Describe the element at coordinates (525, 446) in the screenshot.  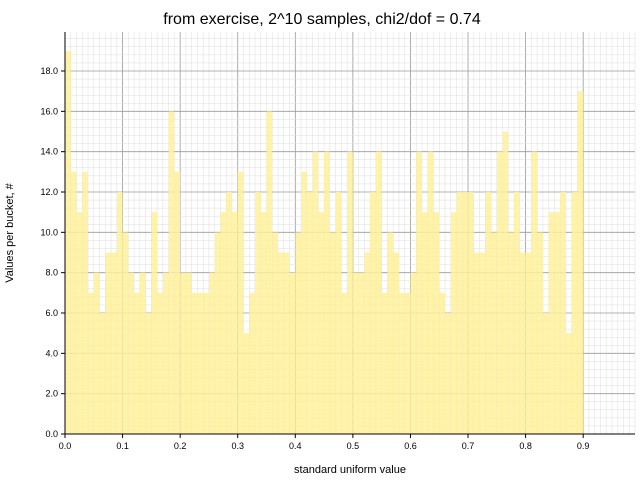
I see `x-tick-label: 0.8` at that location.